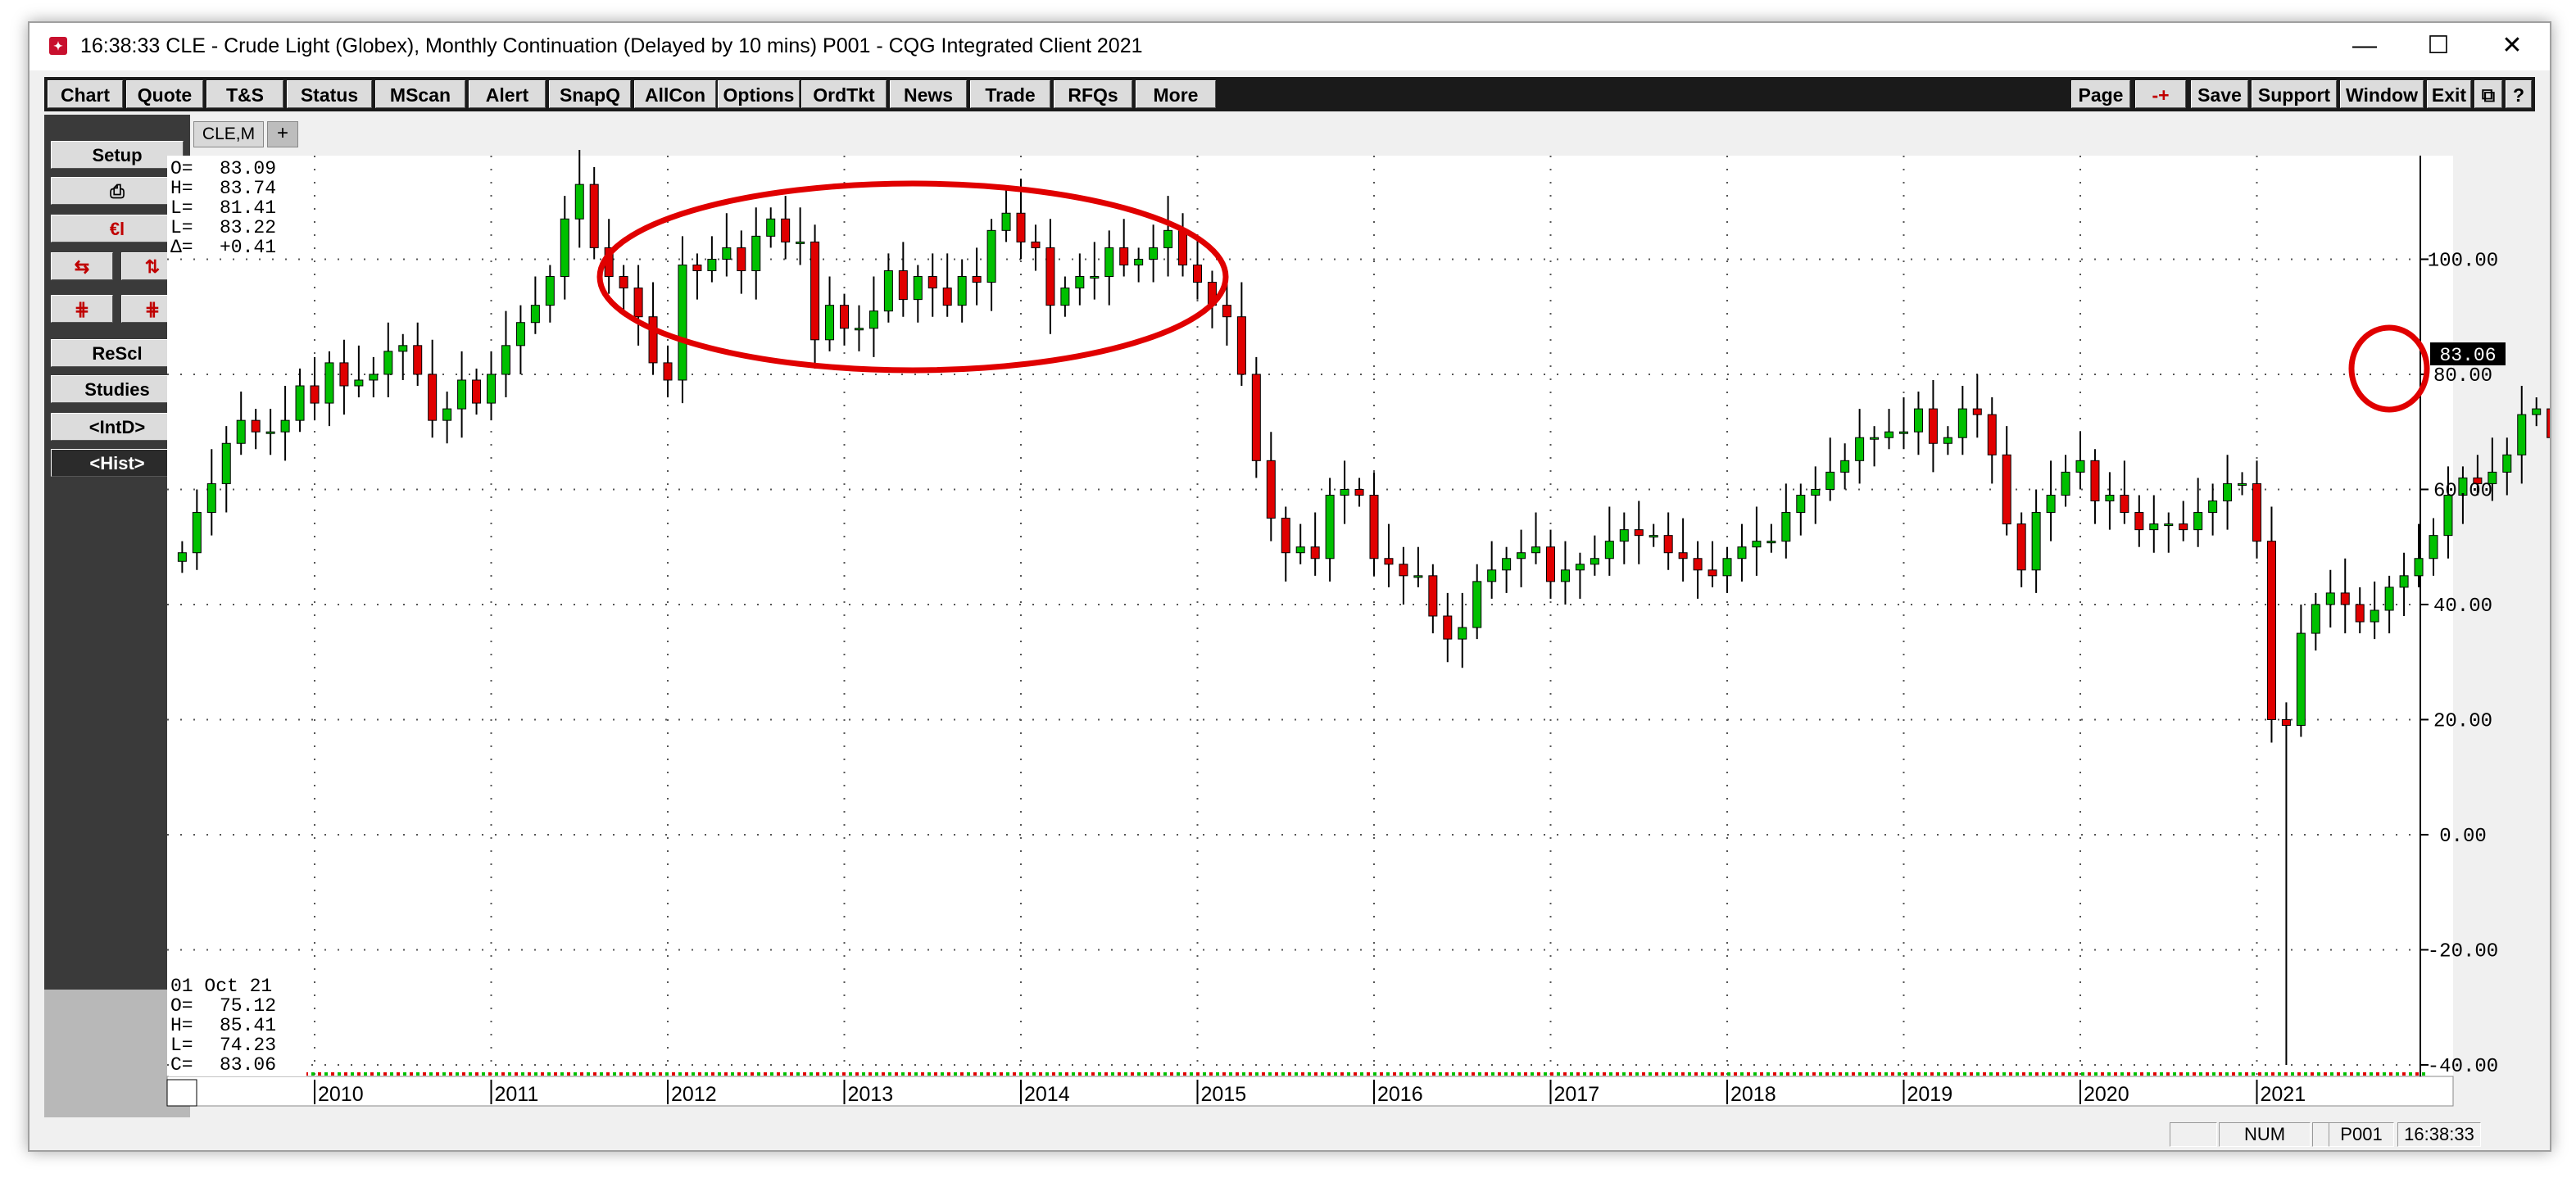 The image size is (2576, 1196). What do you see at coordinates (181, 188) in the screenshot?
I see `info-high-key: H=` at bounding box center [181, 188].